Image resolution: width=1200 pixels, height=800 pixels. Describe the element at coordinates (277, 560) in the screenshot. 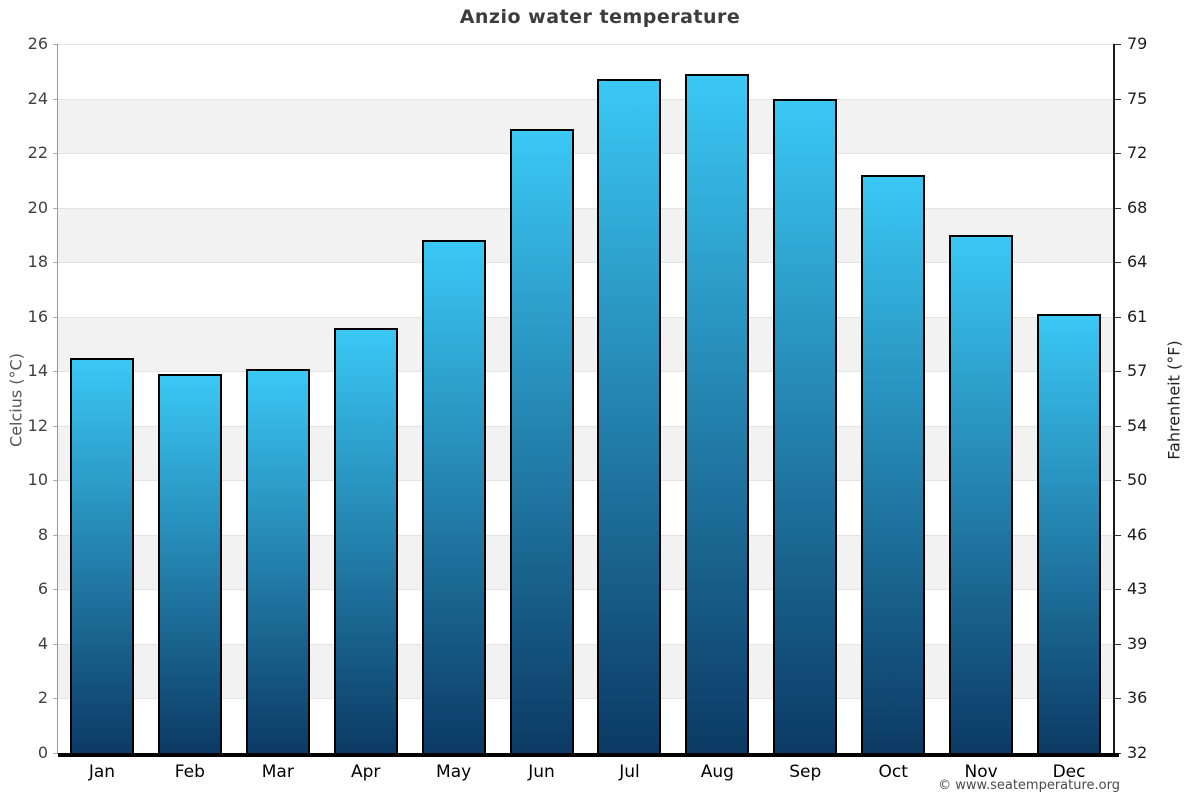

I see `bar-mar` at that location.